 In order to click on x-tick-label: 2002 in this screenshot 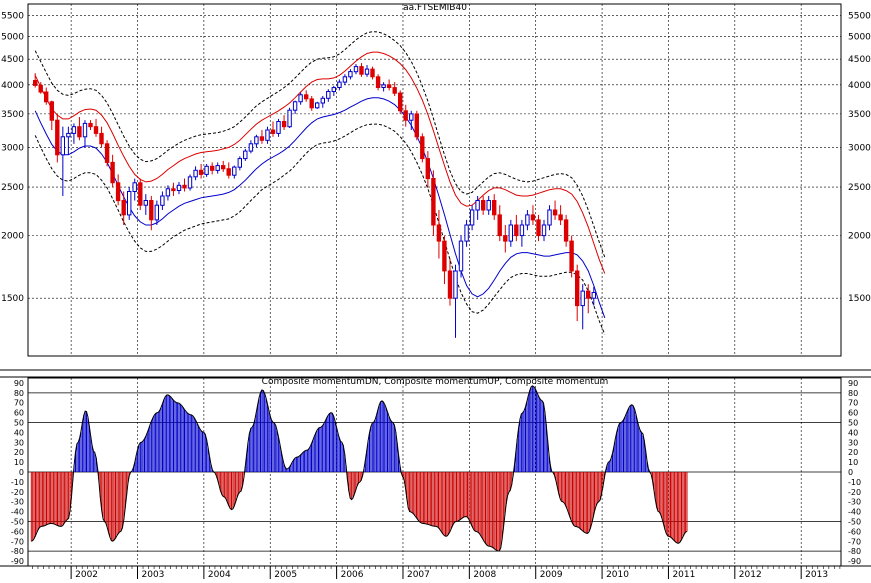, I will do `click(86, 574)`.